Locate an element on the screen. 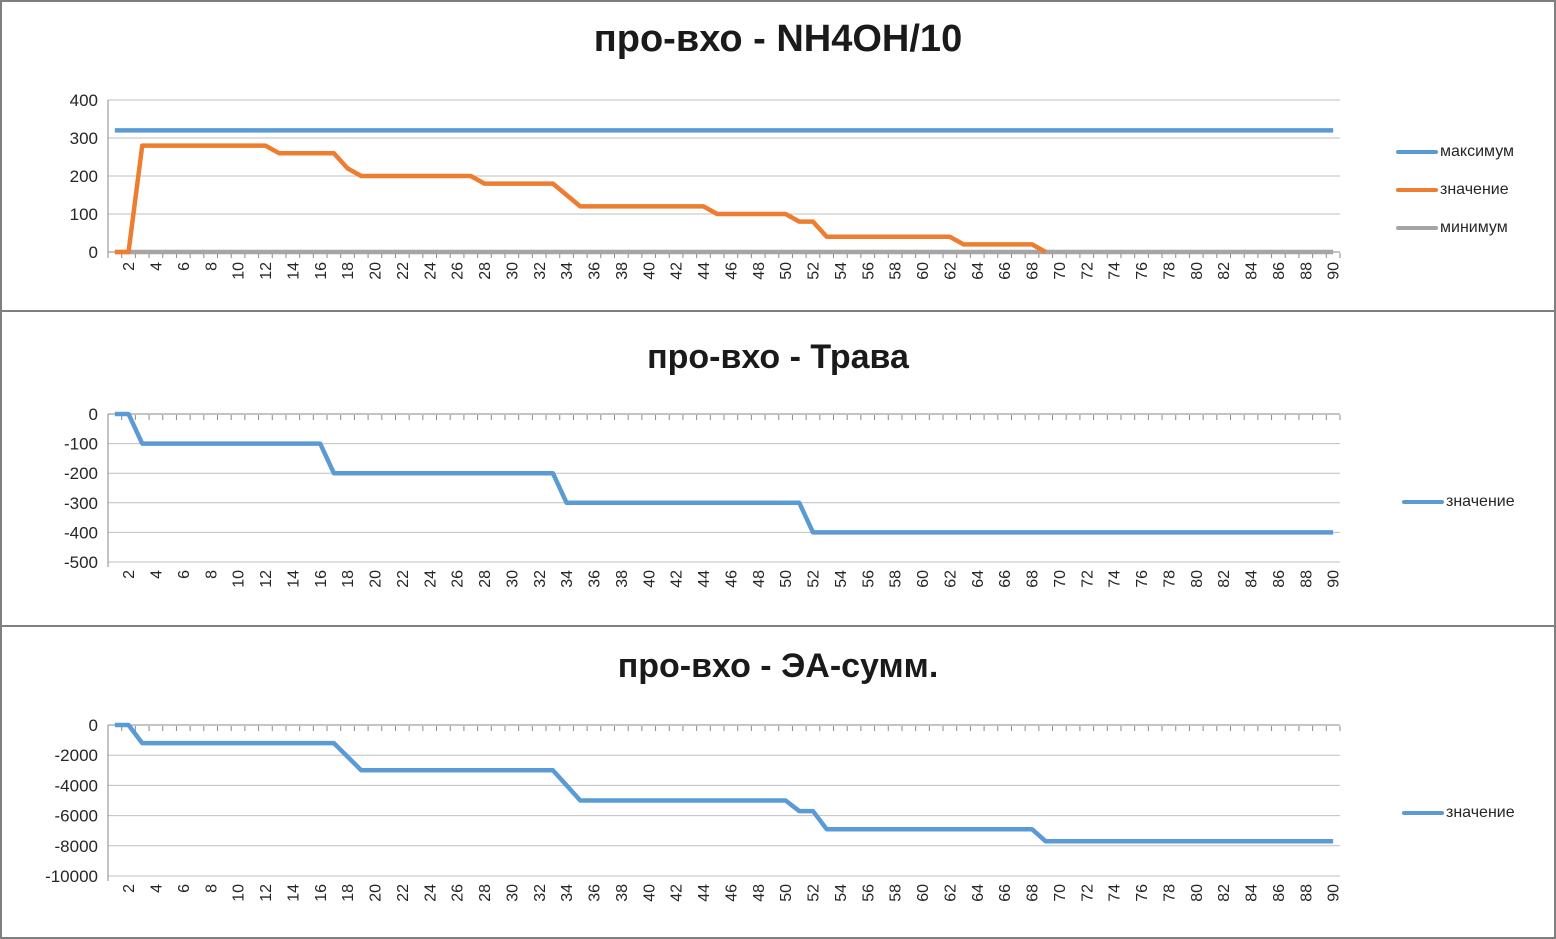  legend-label: минимум is located at coordinates (1474, 227).